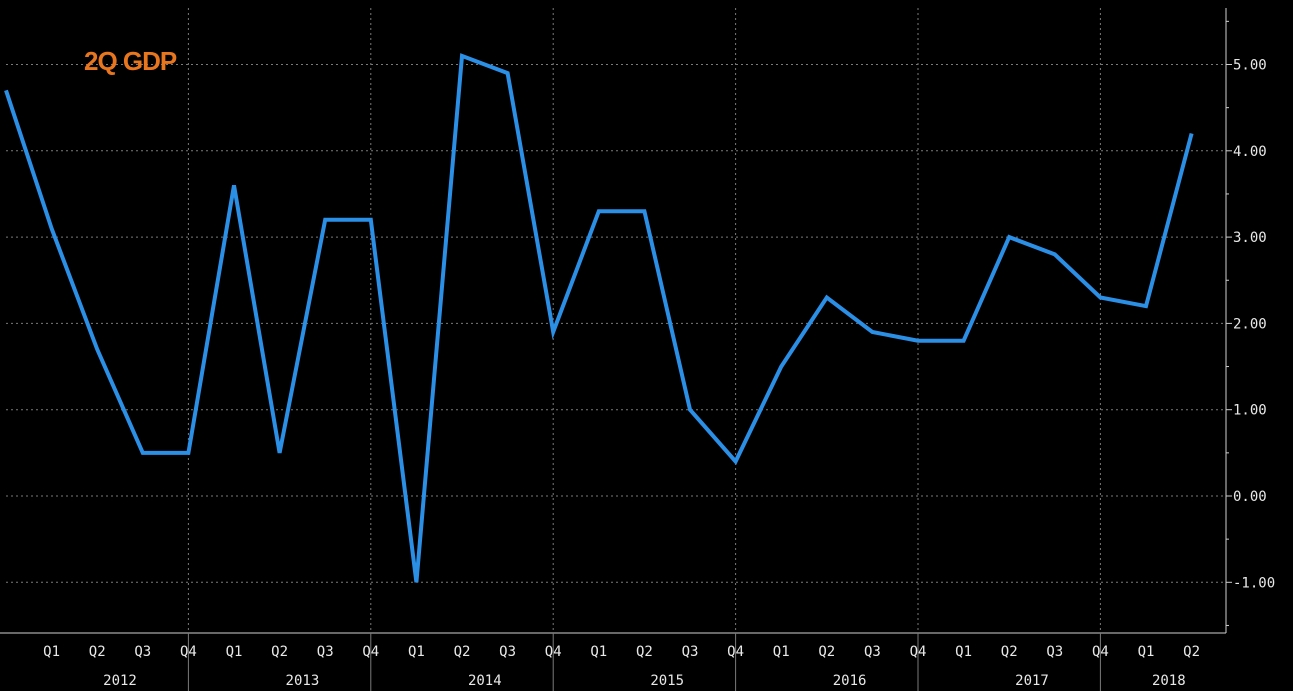  What do you see at coordinates (1032, 681) in the screenshot?
I see `year-label: 2017` at bounding box center [1032, 681].